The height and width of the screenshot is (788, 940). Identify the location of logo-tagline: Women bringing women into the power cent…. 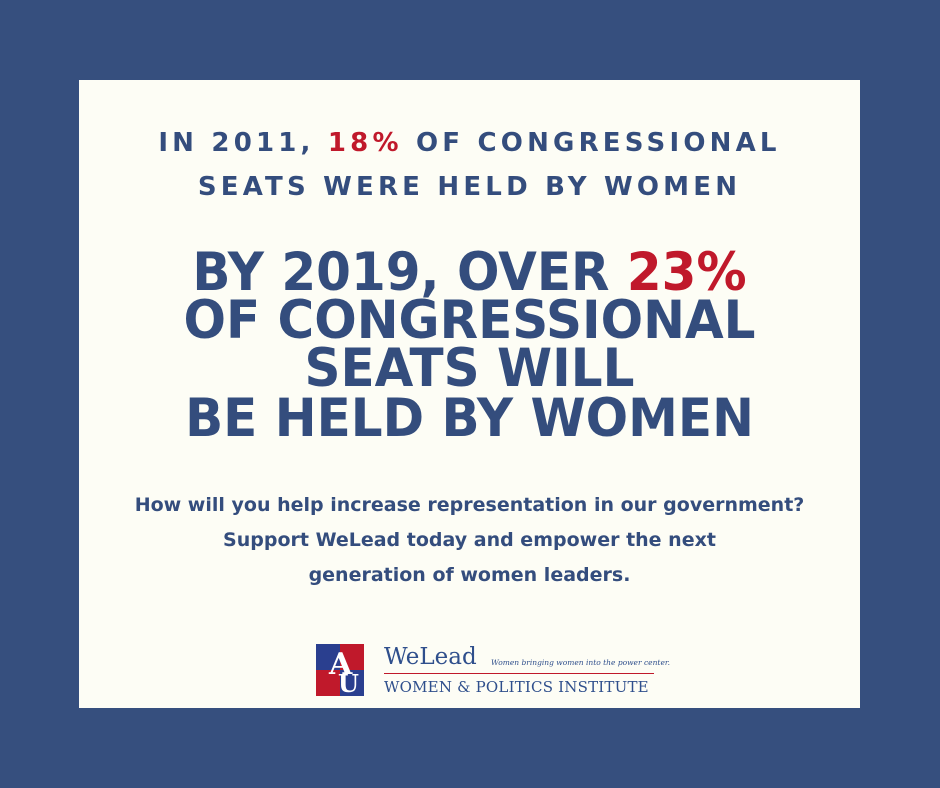
(581, 662).